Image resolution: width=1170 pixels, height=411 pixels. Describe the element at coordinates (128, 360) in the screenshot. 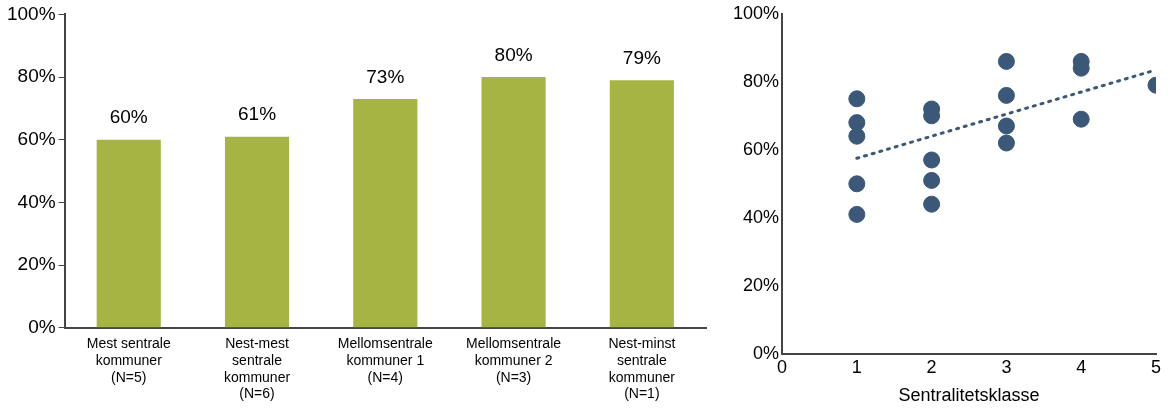

I see `x-tick-label: Mest sentrale kommuner (N=5)` at that location.